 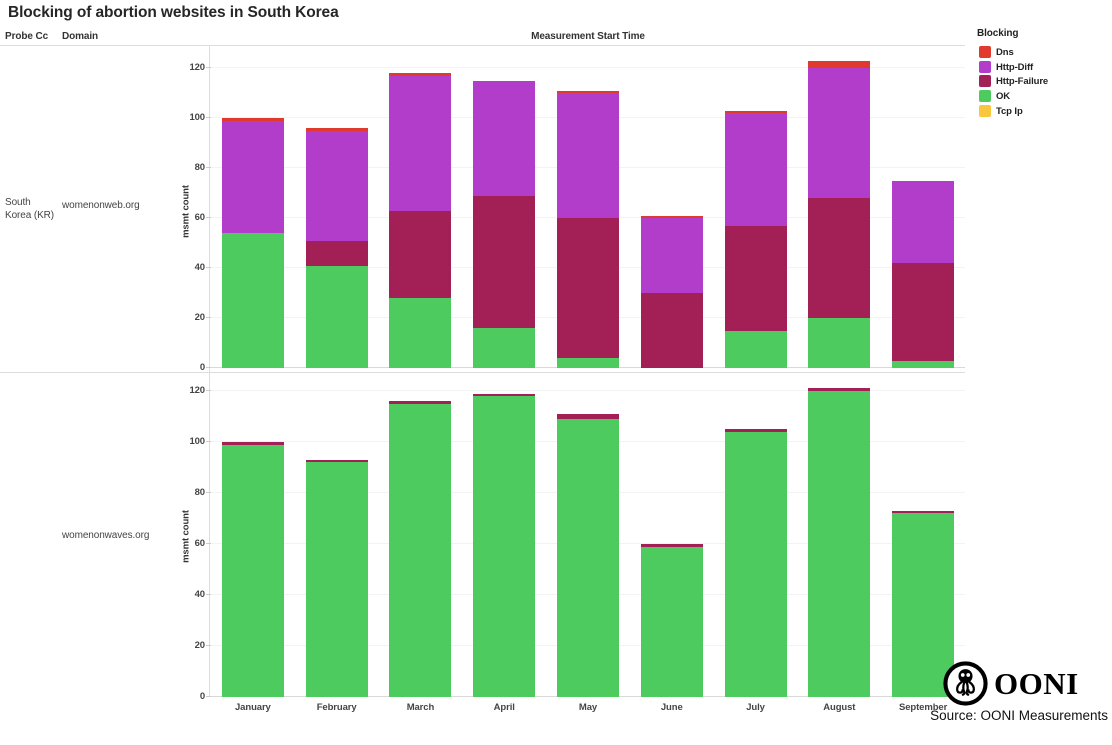 I want to click on legend-item-ok: OK, so click(x=1039, y=96).